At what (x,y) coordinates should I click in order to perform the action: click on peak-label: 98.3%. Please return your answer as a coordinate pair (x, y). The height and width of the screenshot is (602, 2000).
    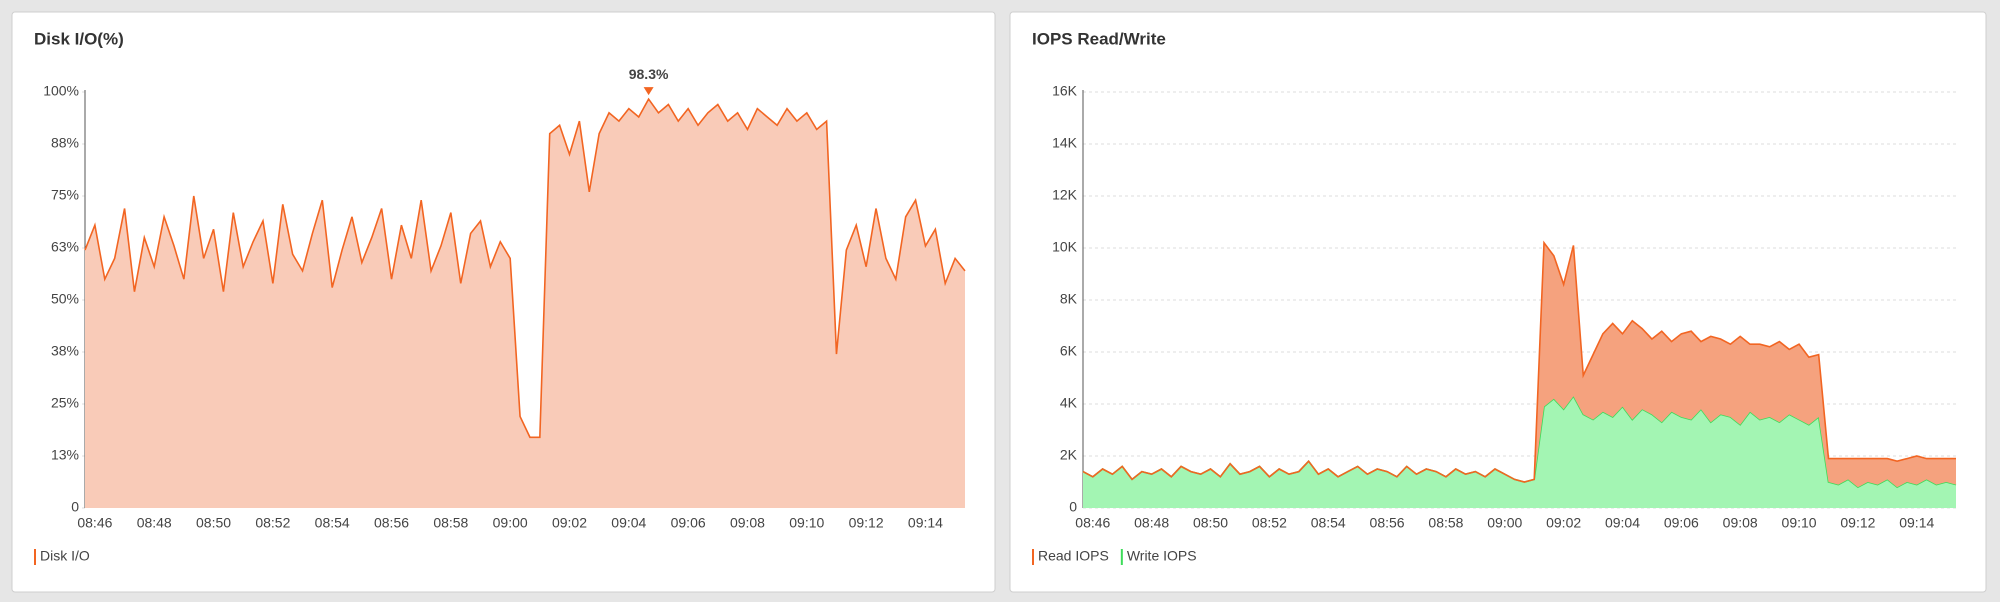
    Looking at the image, I should click on (649, 74).